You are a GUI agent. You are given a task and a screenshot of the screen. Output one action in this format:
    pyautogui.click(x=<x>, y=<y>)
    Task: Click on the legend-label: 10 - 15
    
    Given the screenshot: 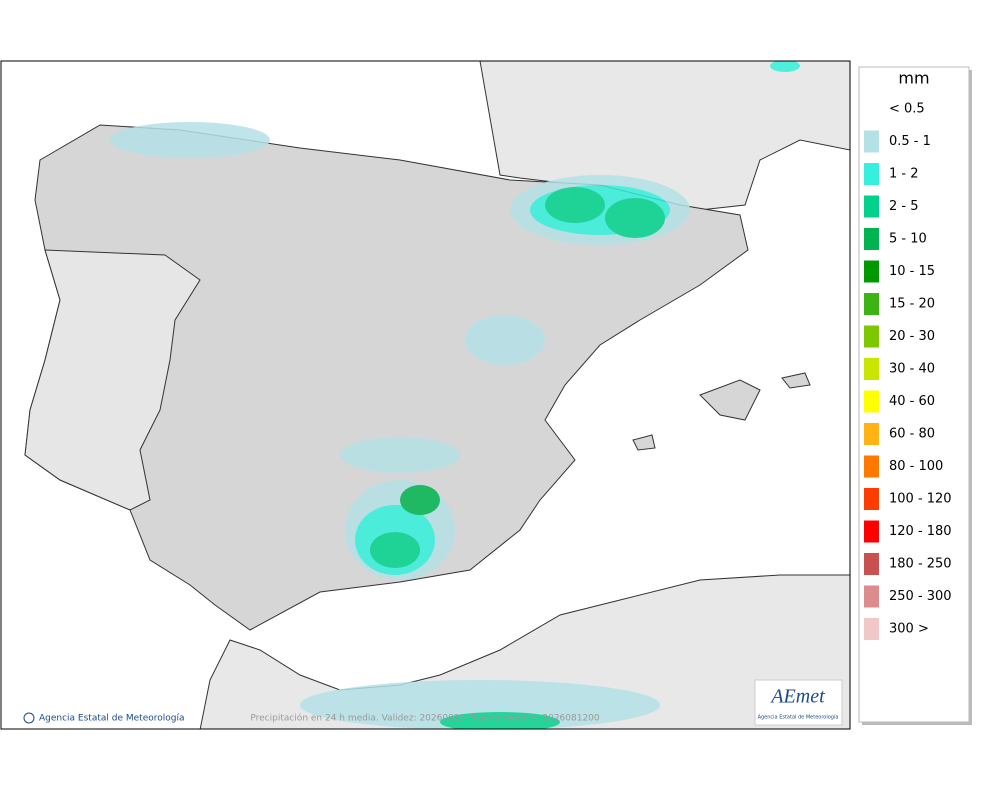 What is the action you would take?
    pyautogui.click(x=912, y=271)
    